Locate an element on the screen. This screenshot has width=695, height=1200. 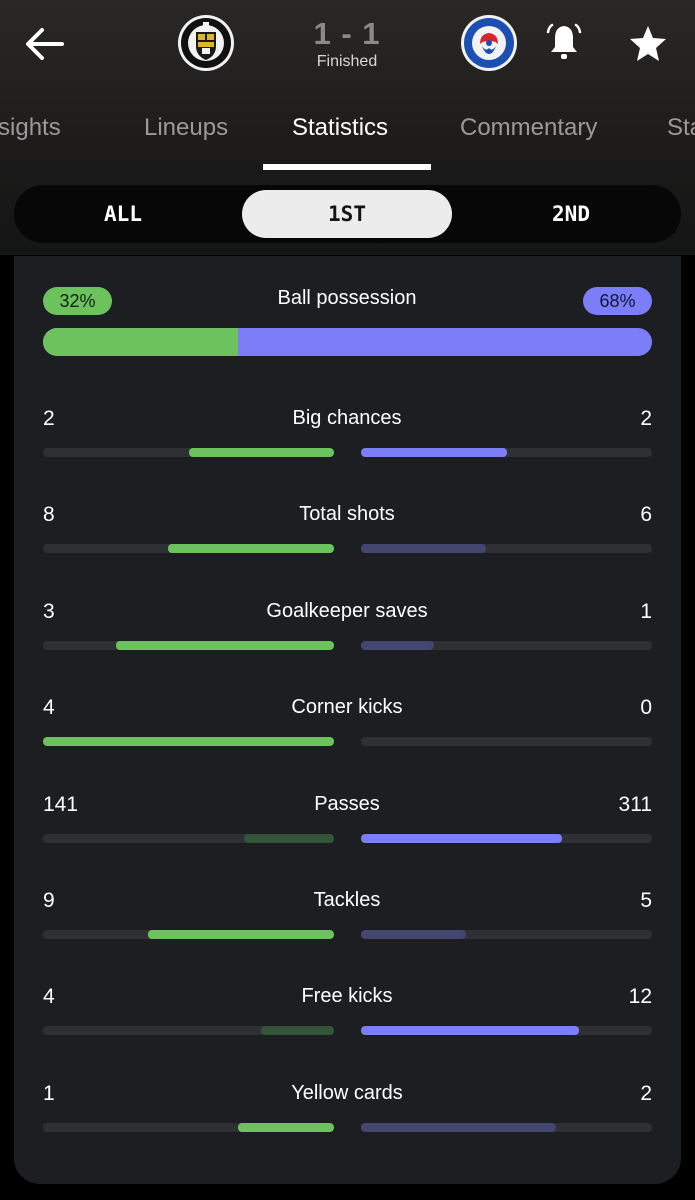
home-stat-value: 141 is located at coordinates (61, 804).